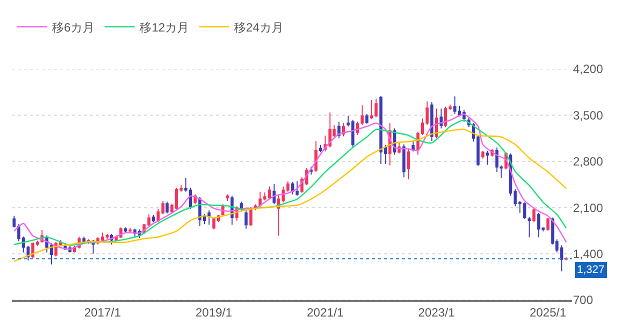 The image size is (628, 327). Describe the element at coordinates (588, 69) in the screenshot. I see `y-tick-label: 4,200` at that location.